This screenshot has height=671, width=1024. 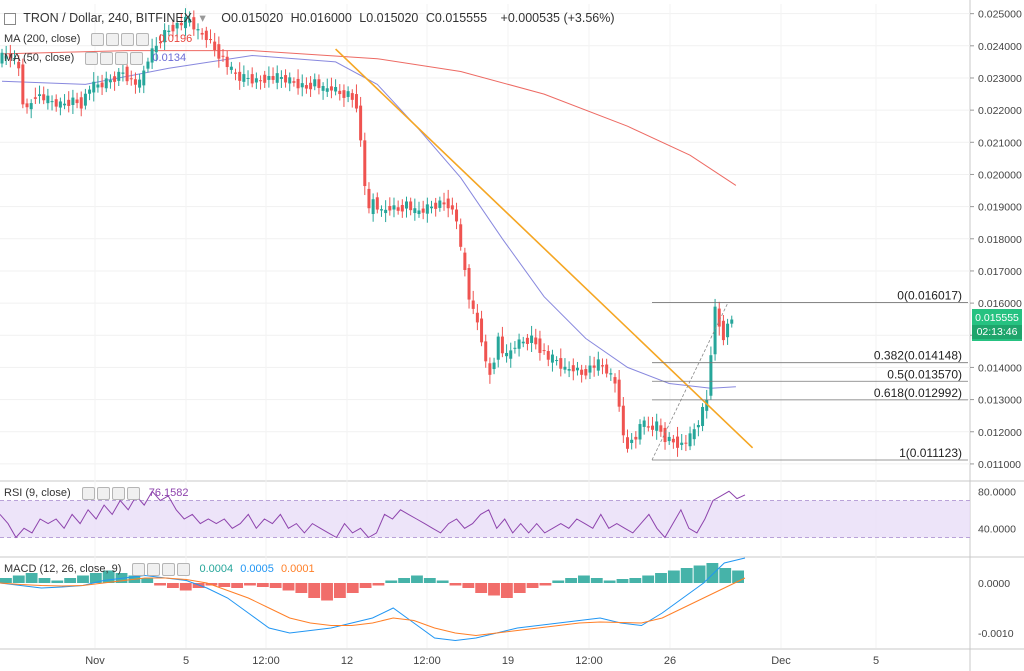 What do you see at coordinates (1000, 15) in the screenshot?
I see `price-tick-label: 0.025000` at bounding box center [1000, 15].